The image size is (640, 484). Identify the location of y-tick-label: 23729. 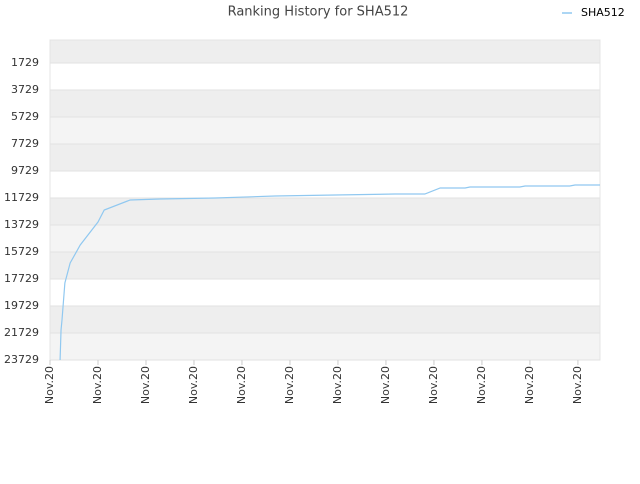
(21, 359).